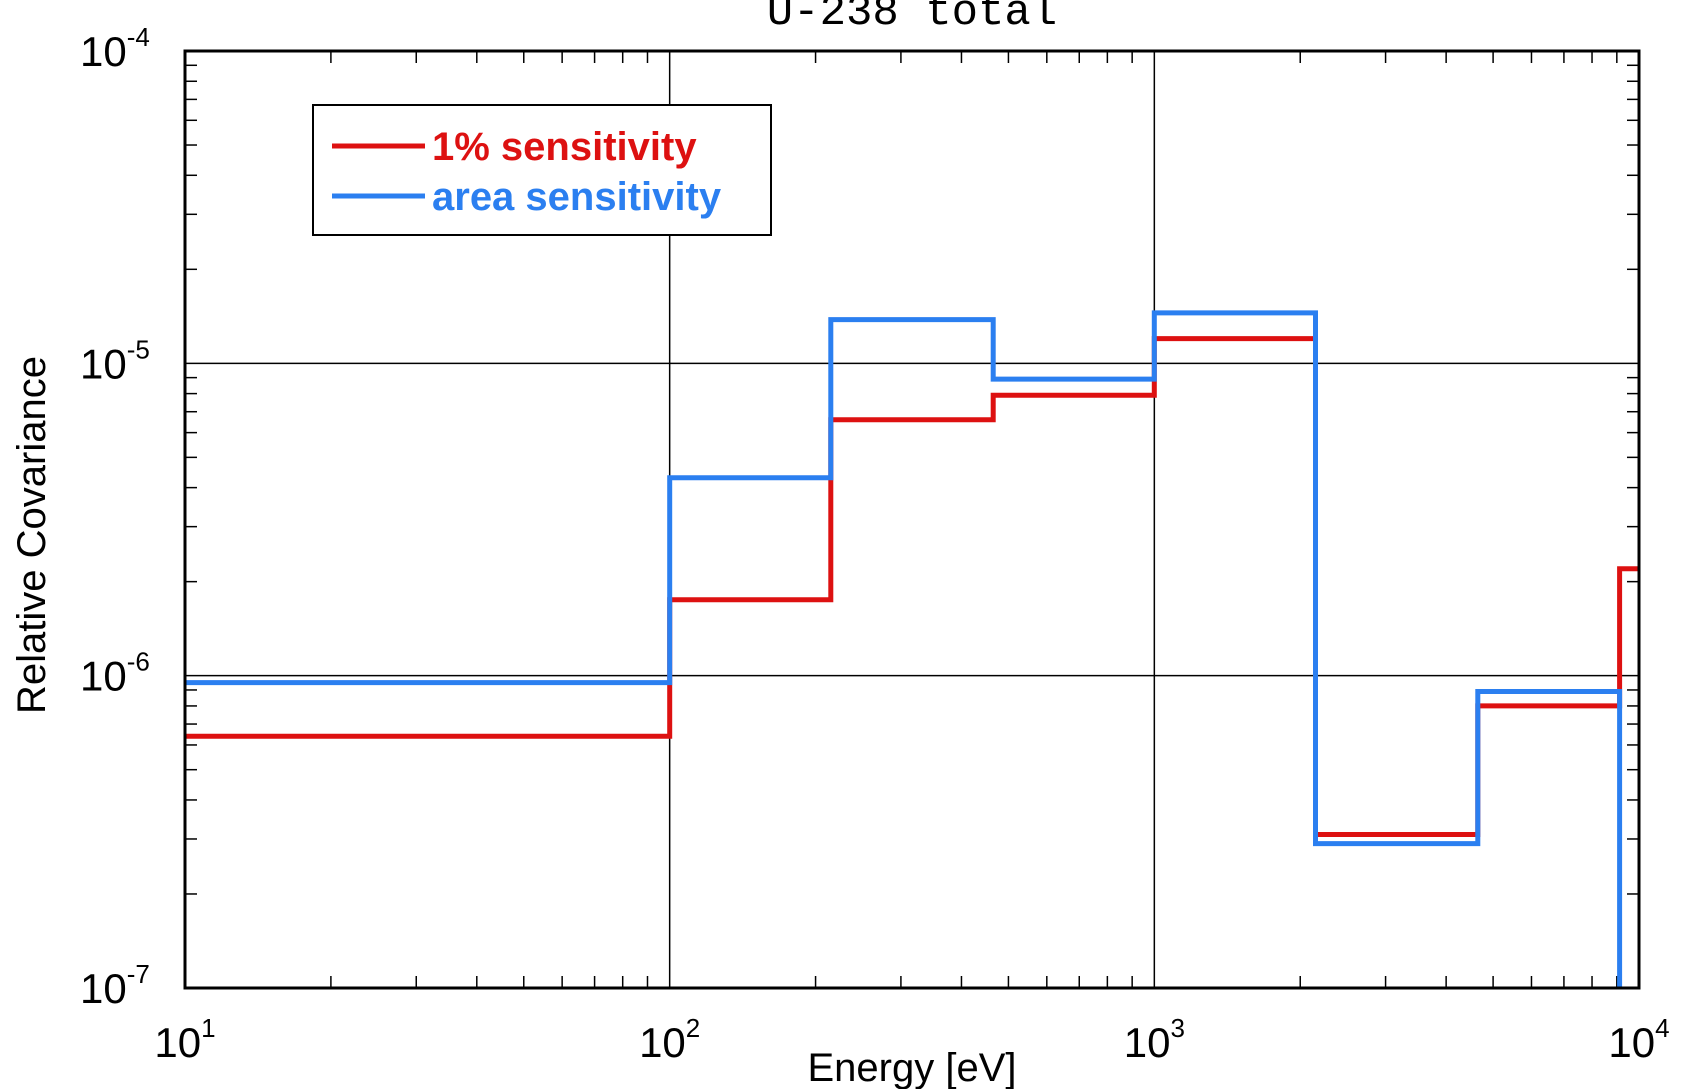 Image resolution: width=1681 pixels, height=1089 pixels. I want to click on legend-label-1: 1% sensitivity, so click(564, 147).